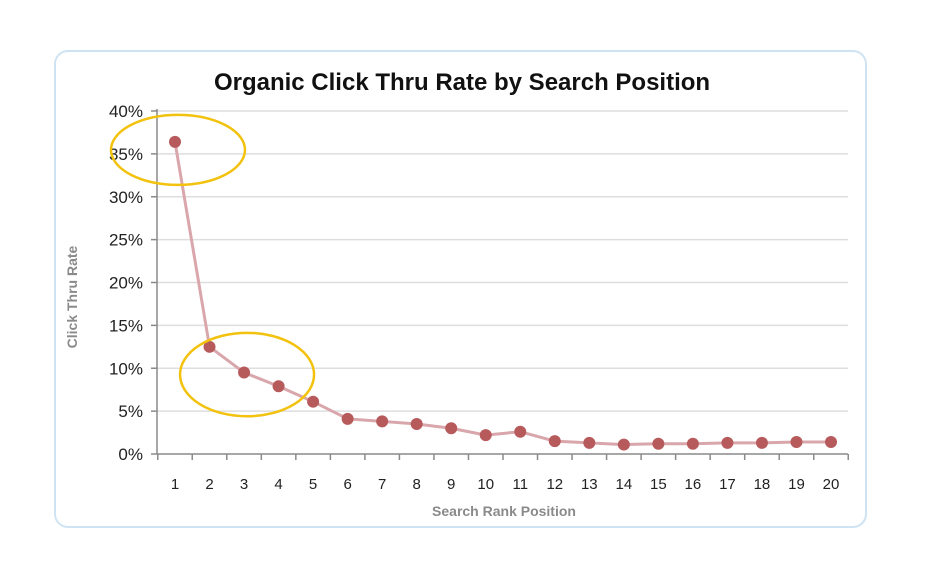 This screenshot has width=943, height=588. What do you see at coordinates (126, 240) in the screenshot?
I see `y-tick-label: 25%` at bounding box center [126, 240].